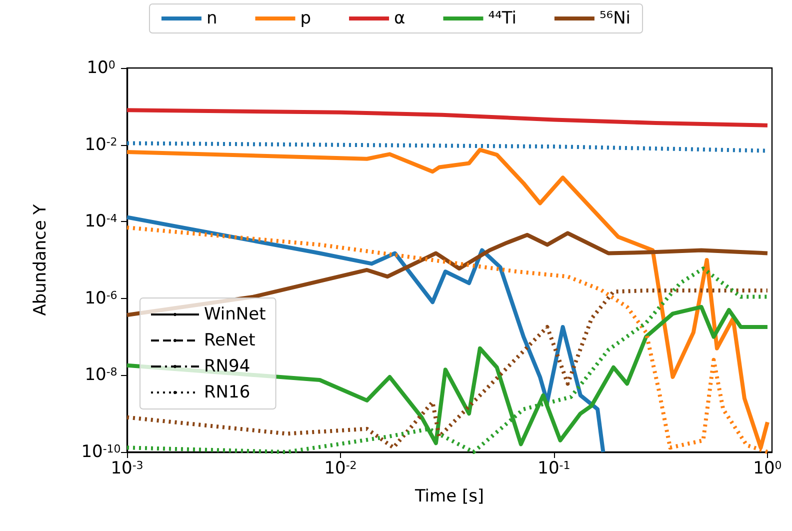  What do you see at coordinates (212, 18) in the screenshot?
I see `legend-label: n` at bounding box center [212, 18].